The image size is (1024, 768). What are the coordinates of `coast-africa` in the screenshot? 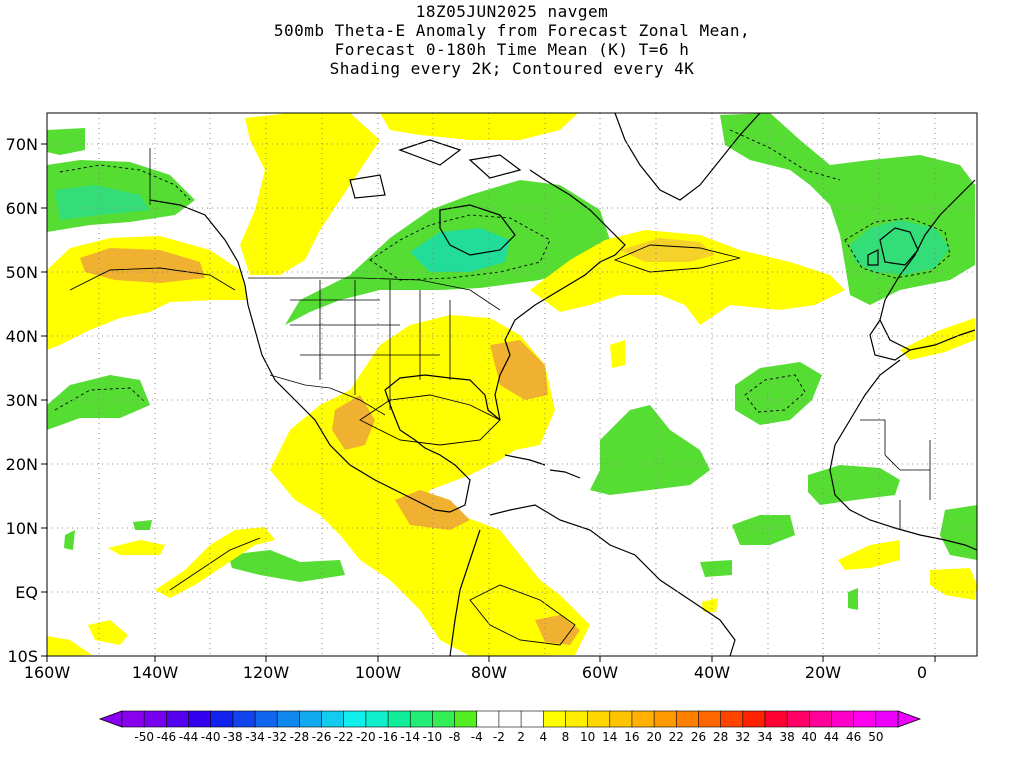 It's located at (903, 455).